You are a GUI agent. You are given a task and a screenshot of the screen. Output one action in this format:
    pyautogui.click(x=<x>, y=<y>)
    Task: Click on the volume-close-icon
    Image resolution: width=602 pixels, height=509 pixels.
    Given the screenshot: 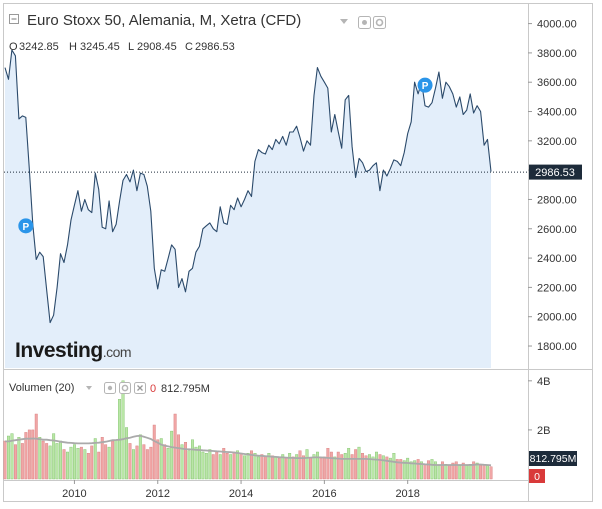 What is the action you would take?
    pyautogui.click(x=140, y=388)
    